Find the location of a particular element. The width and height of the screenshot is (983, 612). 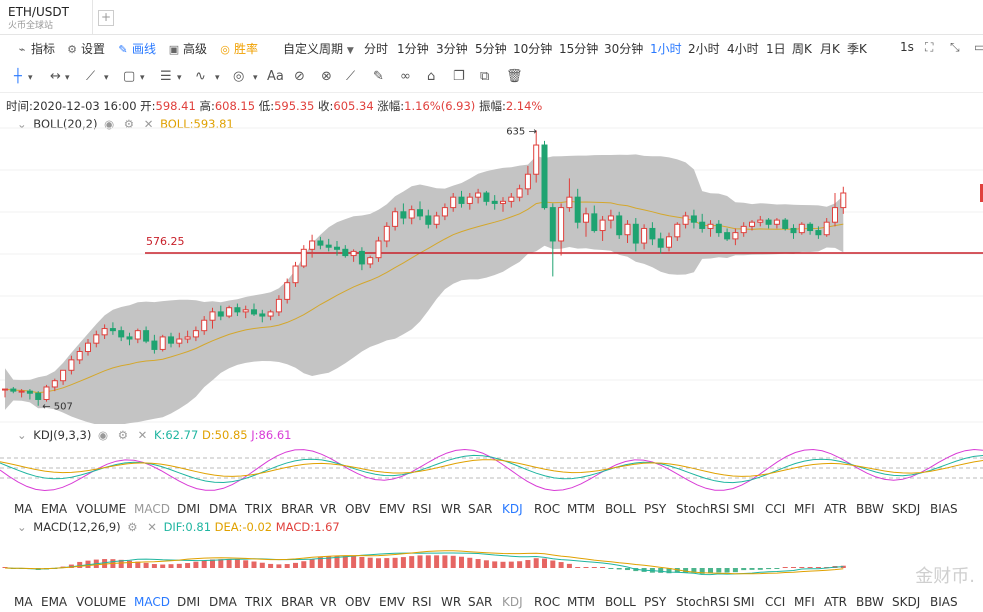

settings-button: ⚙ 设置 is located at coordinates (85, 48).